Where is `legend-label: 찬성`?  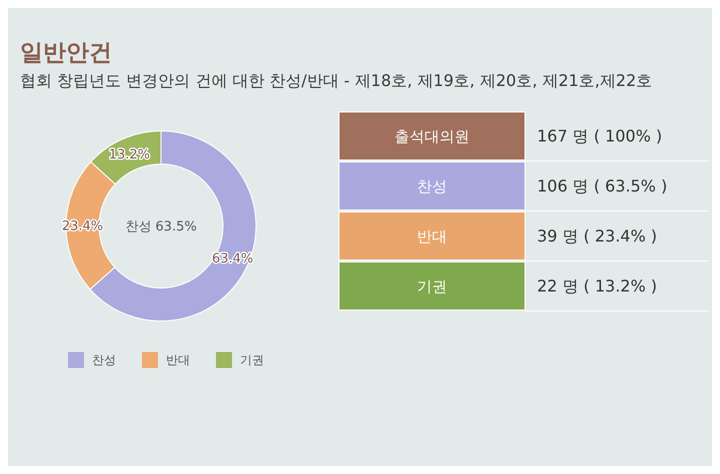
legend-label: 찬성 is located at coordinates (104, 360).